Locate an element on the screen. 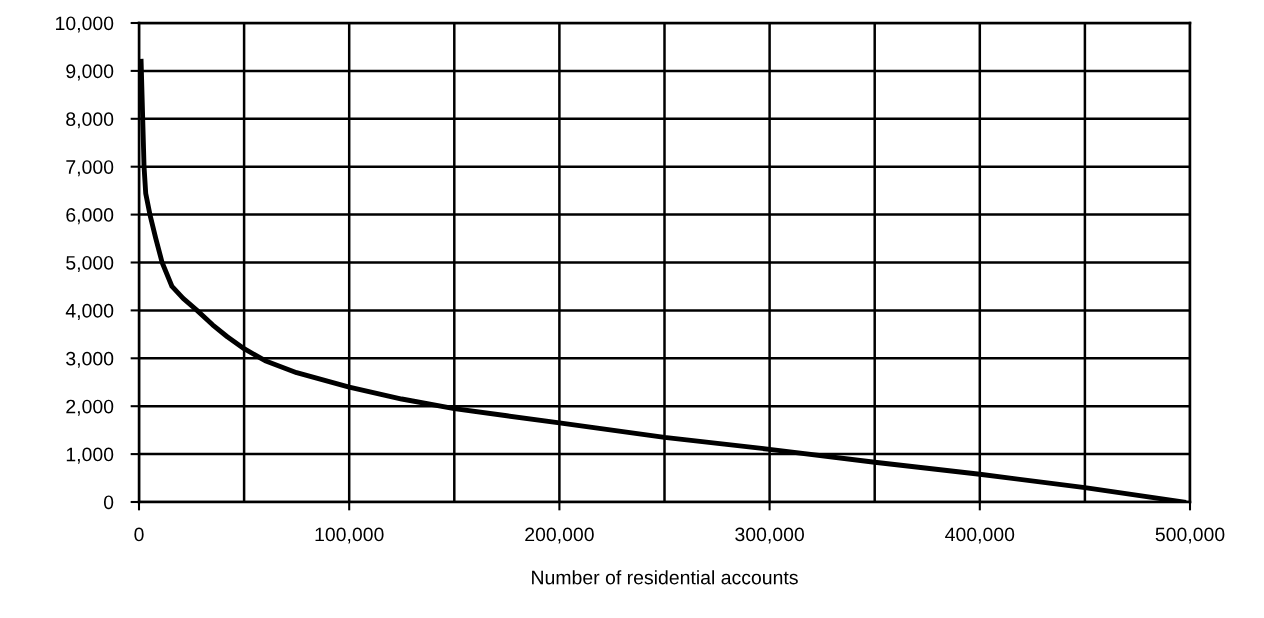 The width and height of the screenshot is (1264, 618). y-tick-label: 0 is located at coordinates (108, 502).